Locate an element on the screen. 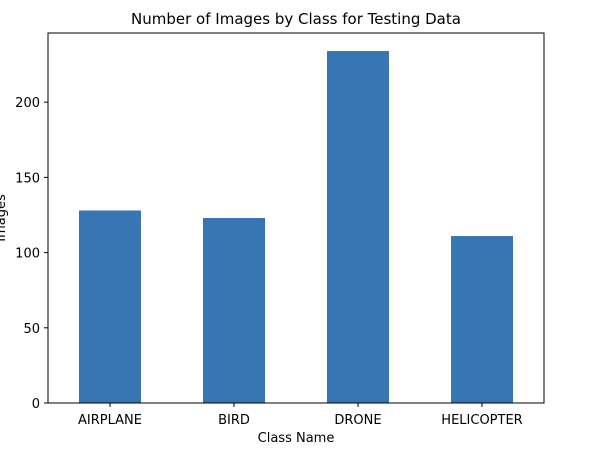 The height and width of the screenshot is (463, 594). bar-drone is located at coordinates (358, 227).